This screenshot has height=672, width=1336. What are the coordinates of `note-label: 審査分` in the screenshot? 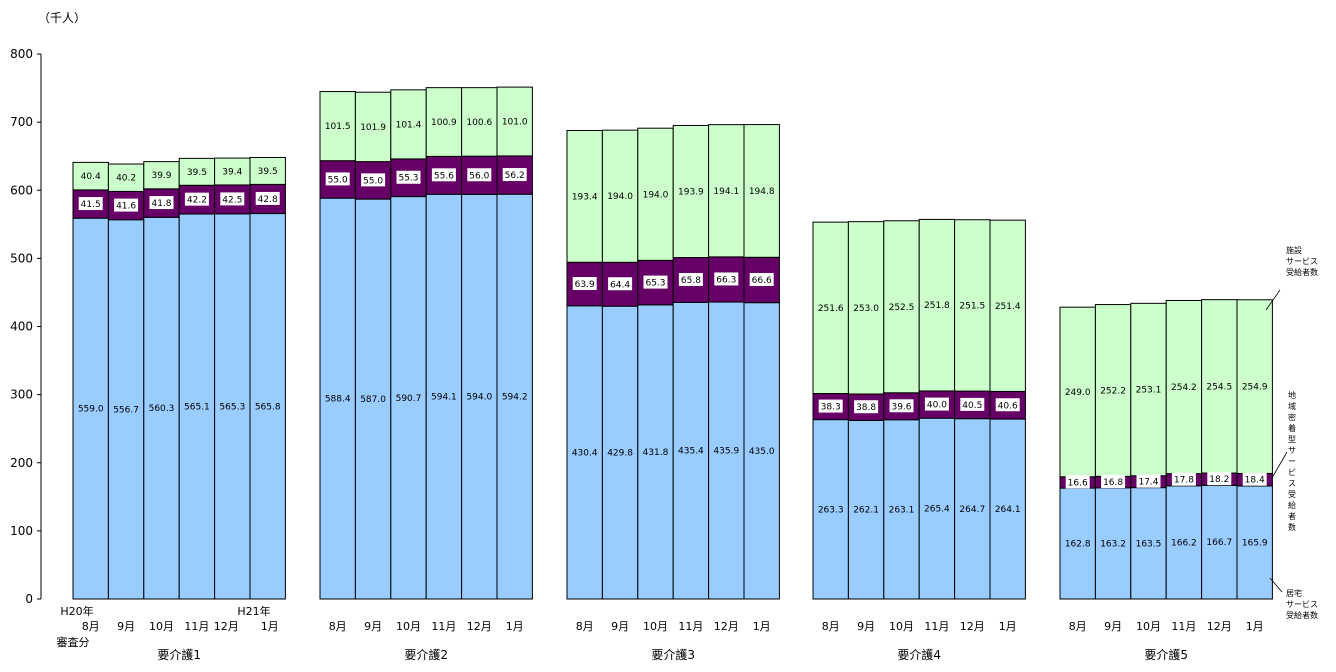 It's located at (73, 642).